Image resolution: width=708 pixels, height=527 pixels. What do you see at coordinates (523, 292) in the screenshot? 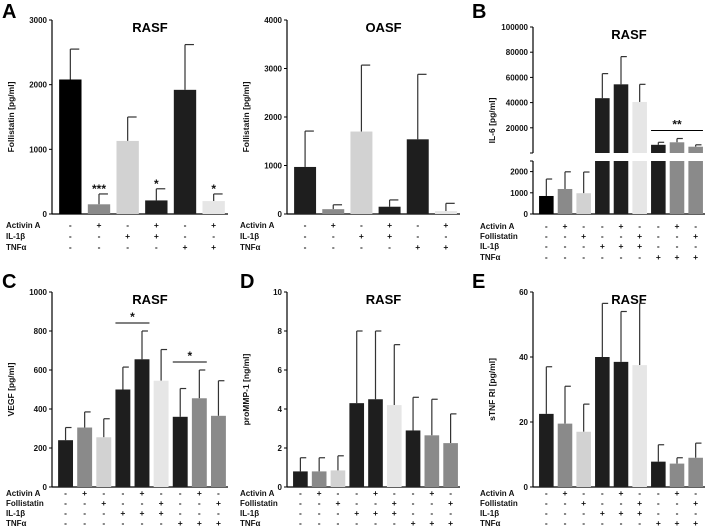
I see `y-tick-label: 60` at bounding box center [523, 292].